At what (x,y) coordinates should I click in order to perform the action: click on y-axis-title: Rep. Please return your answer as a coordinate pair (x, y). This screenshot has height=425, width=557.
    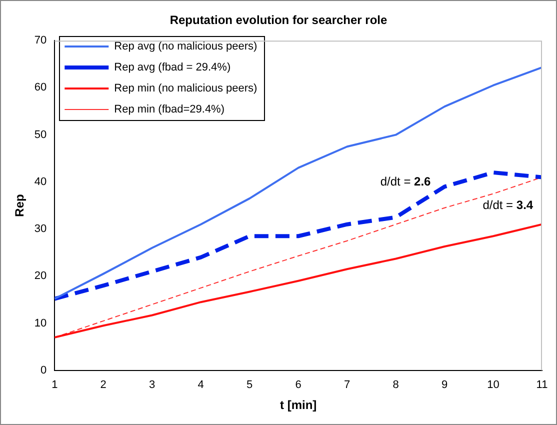
    Looking at the image, I should click on (19, 205).